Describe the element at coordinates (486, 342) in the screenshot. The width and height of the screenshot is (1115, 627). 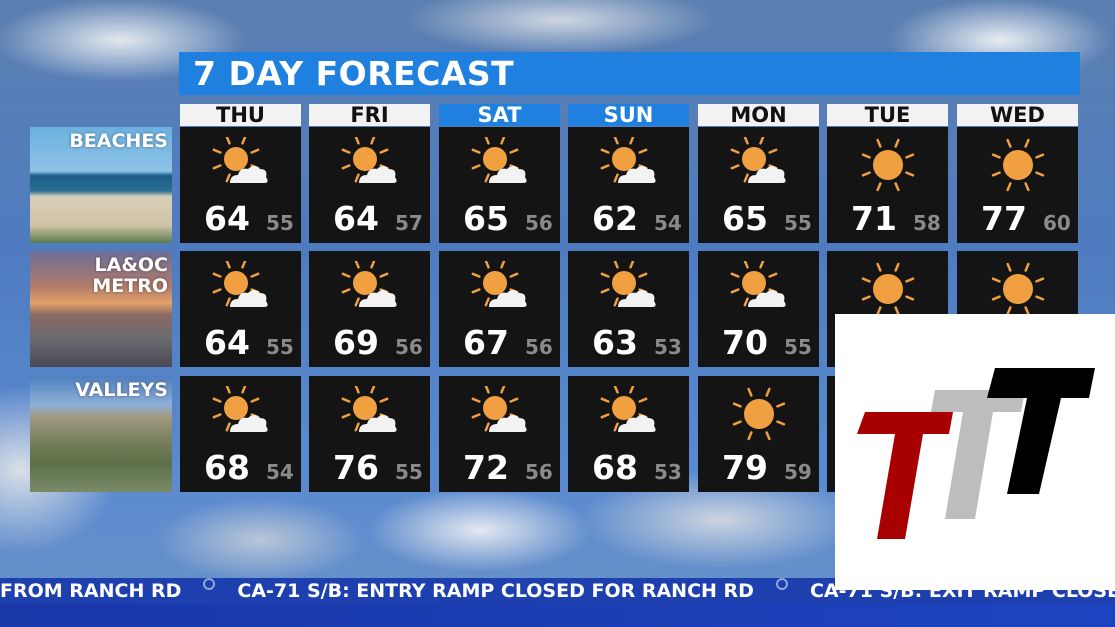
I see `high-temp: 67` at that location.